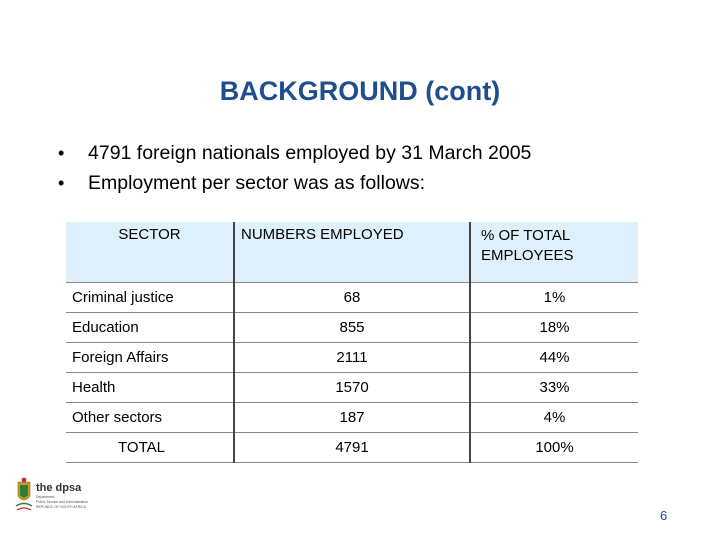 This screenshot has height=540, width=720. Describe the element at coordinates (257, 183) in the screenshot. I see `bullet-text: Employment per sector was as follows:` at that location.